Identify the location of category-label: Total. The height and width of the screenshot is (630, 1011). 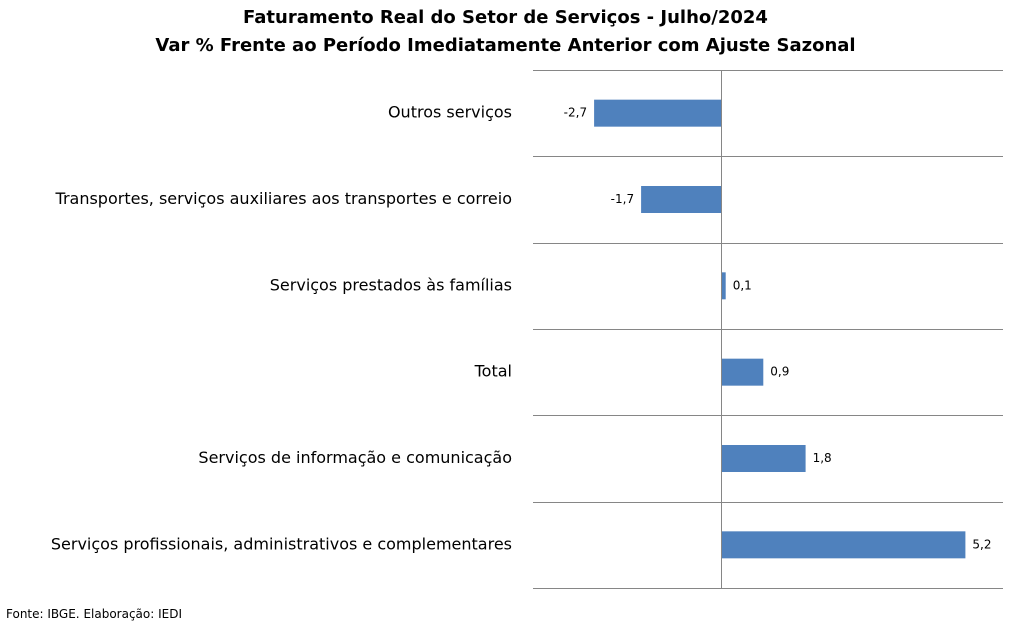
(493, 371).